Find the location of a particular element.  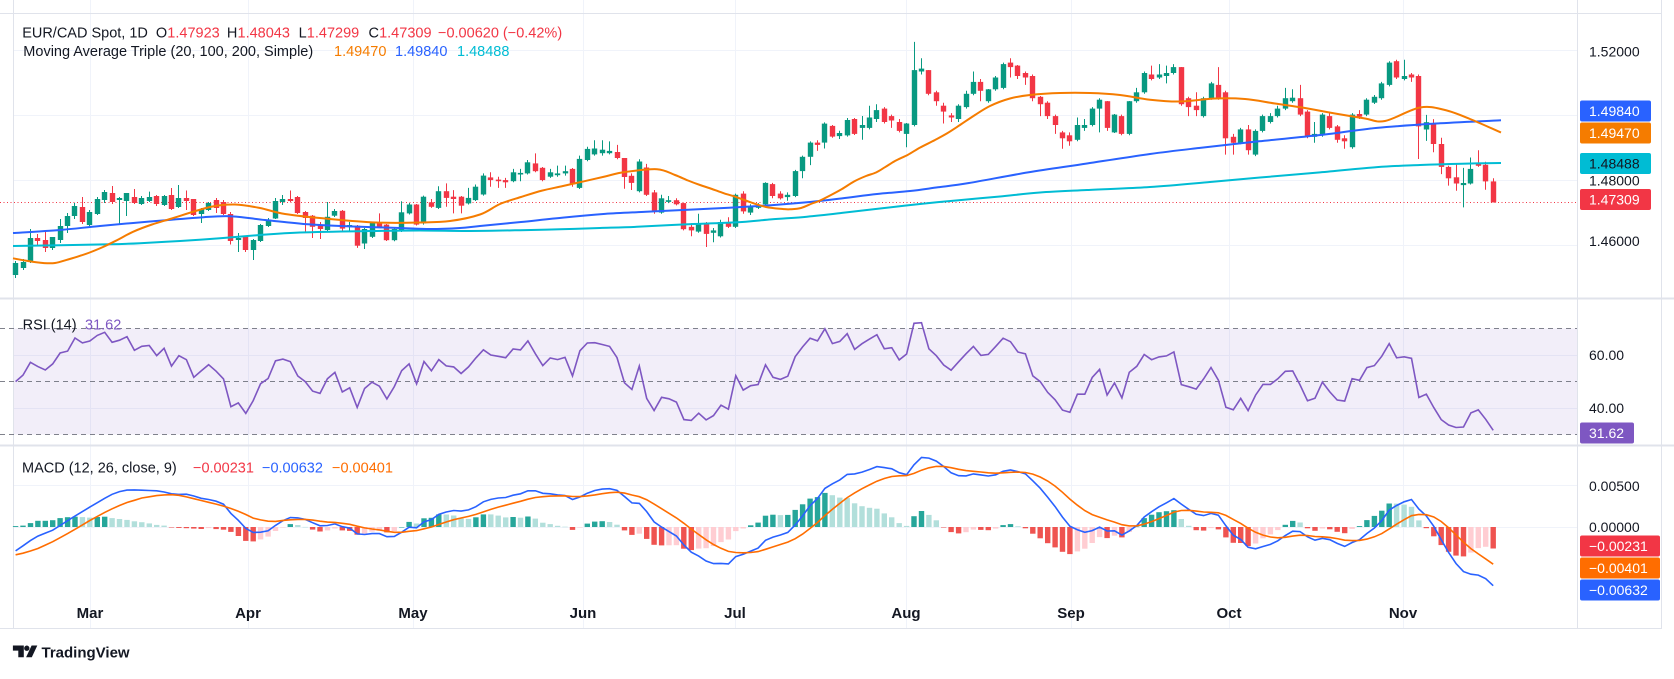

svg-text: MACD (12, 26, close, 9) is located at coordinates (99, 469).